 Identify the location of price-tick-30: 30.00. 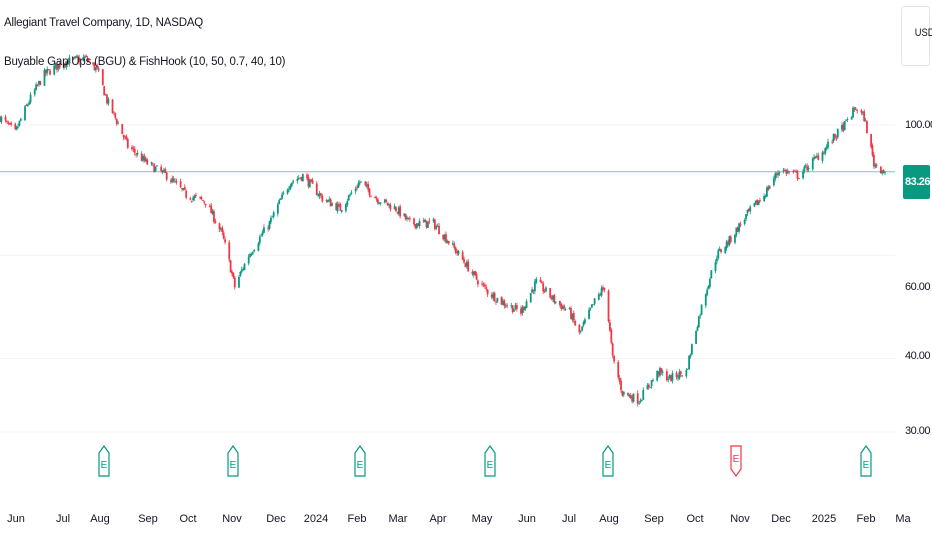
(918, 431).